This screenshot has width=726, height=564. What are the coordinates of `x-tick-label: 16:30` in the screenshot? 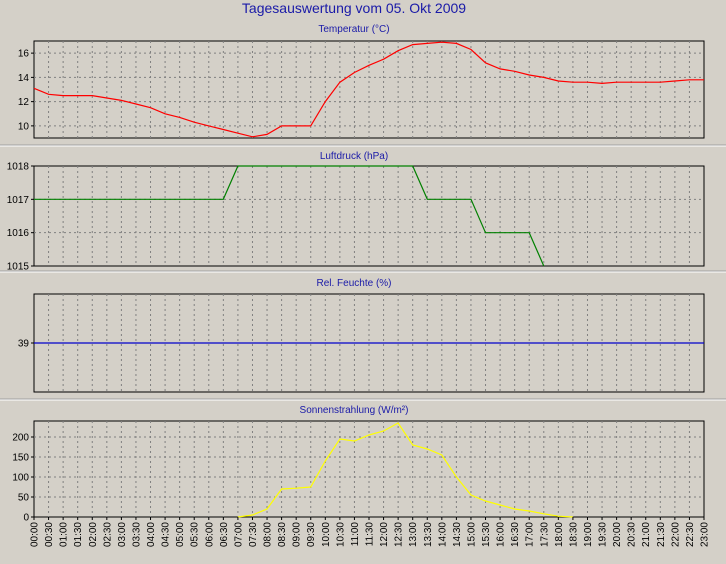 It's located at (515, 534).